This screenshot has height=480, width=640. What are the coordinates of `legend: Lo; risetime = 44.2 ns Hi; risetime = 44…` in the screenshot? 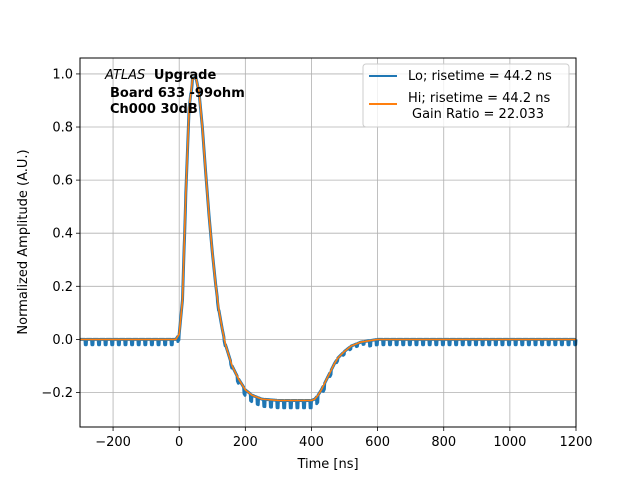 It's located at (466, 95).